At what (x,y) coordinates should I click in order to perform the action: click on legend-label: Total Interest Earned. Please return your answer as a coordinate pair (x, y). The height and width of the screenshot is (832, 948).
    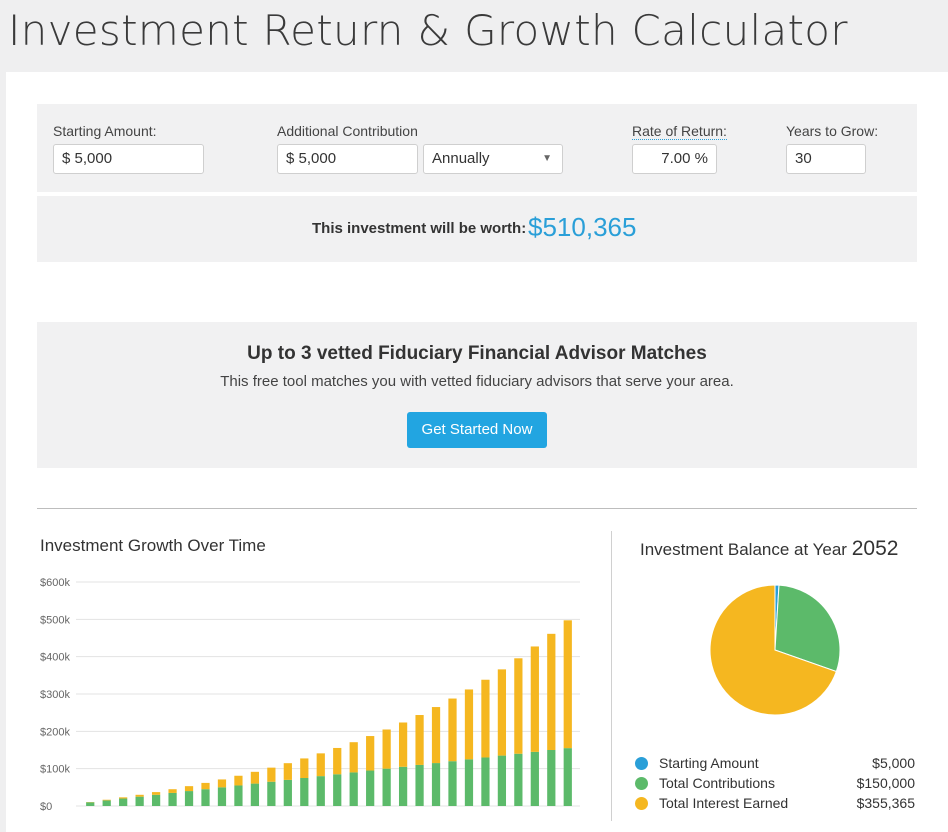
    Looking at the image, I should click on (723, 803).